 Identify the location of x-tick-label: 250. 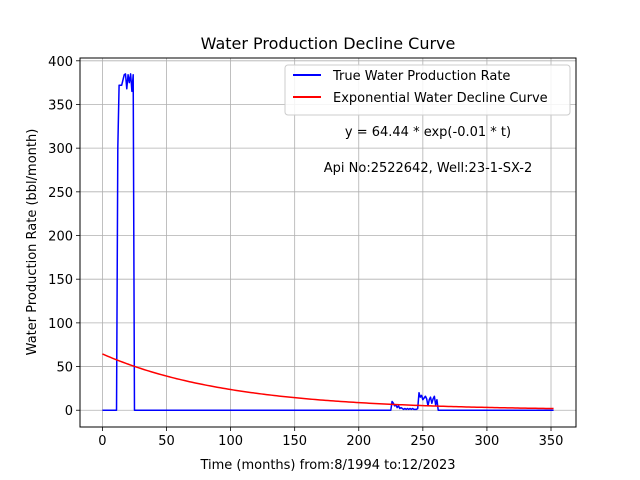
(422, 441).